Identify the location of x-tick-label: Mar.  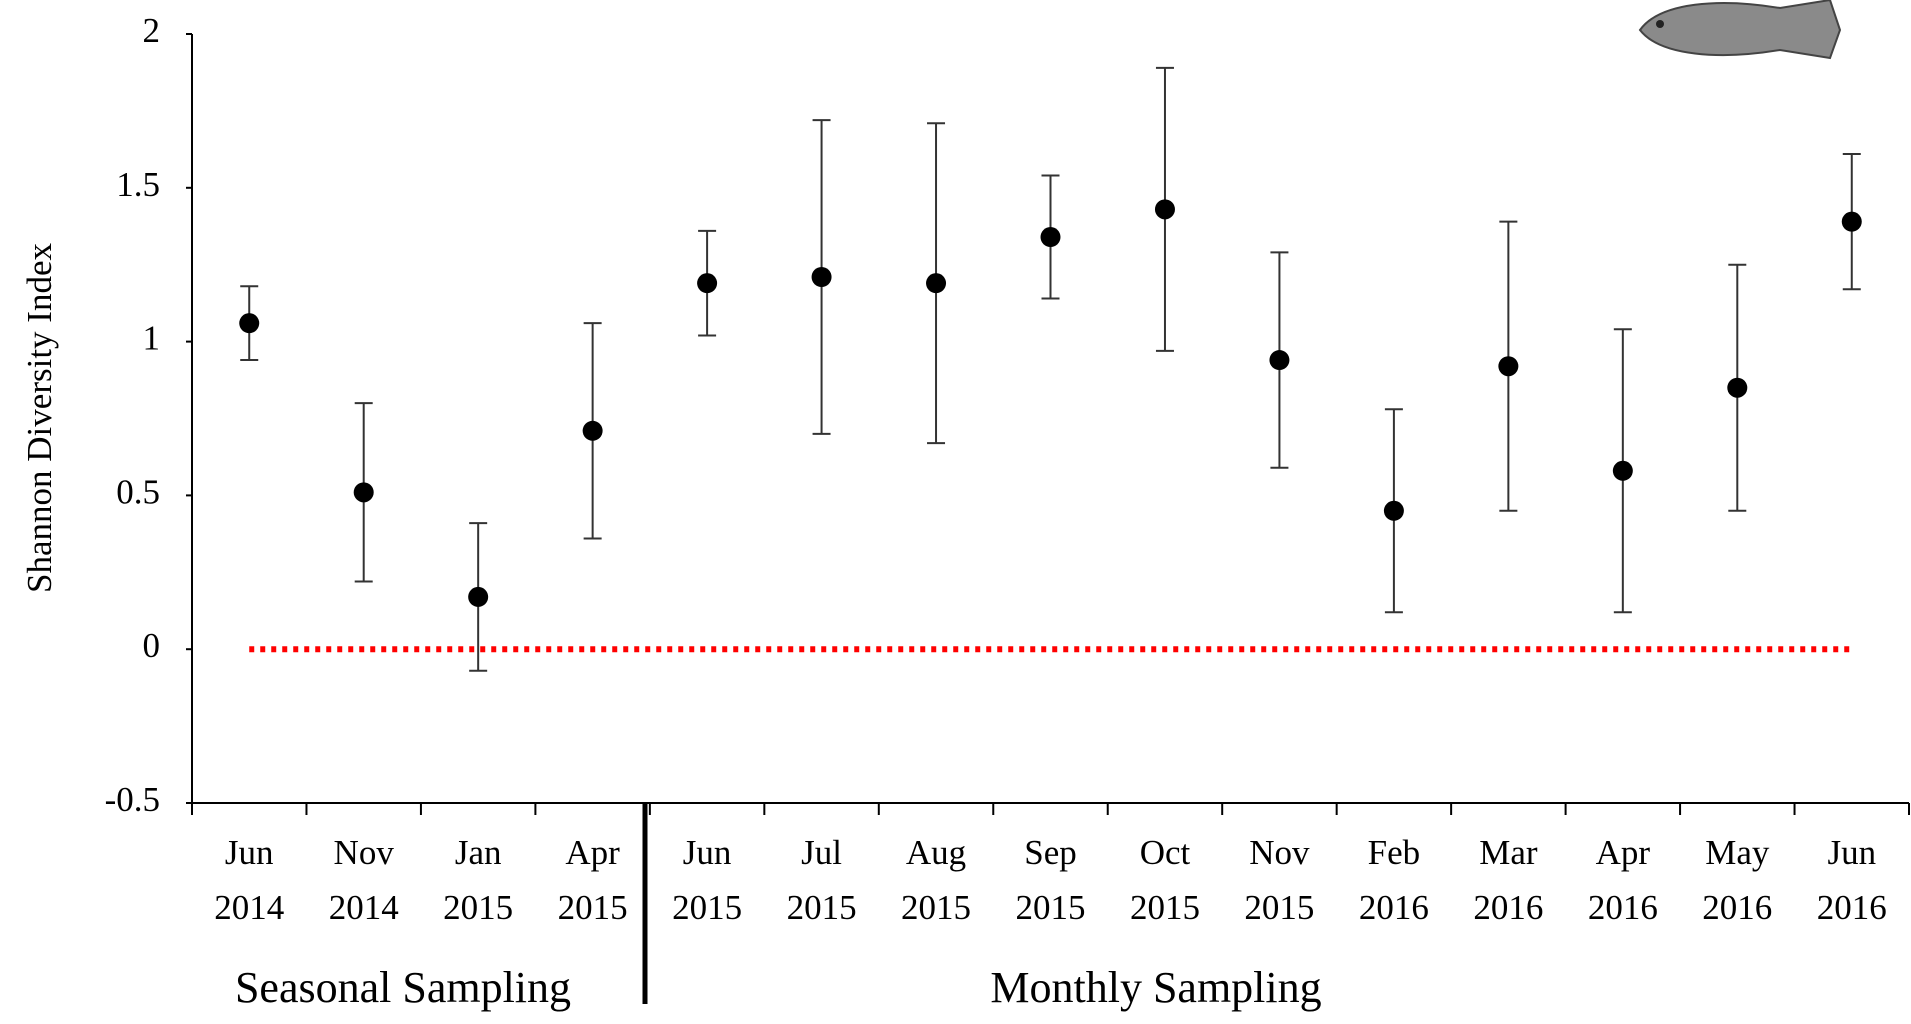
(1508, 852).